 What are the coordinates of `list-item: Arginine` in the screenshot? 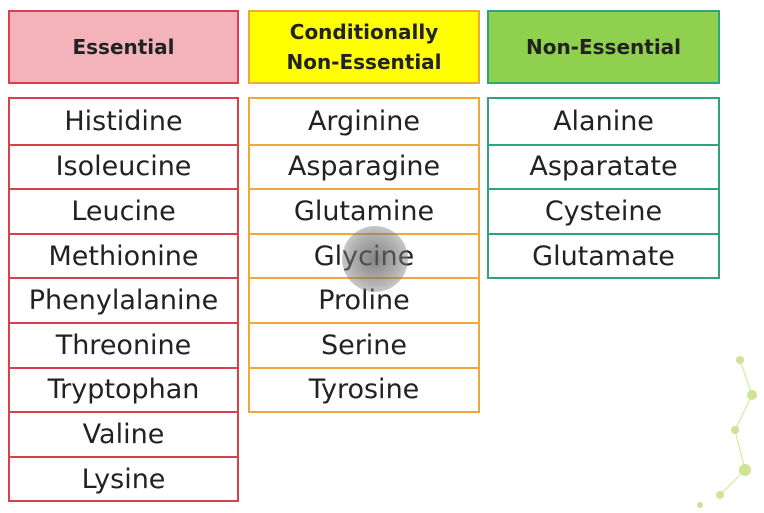 It's located at (364, 121).